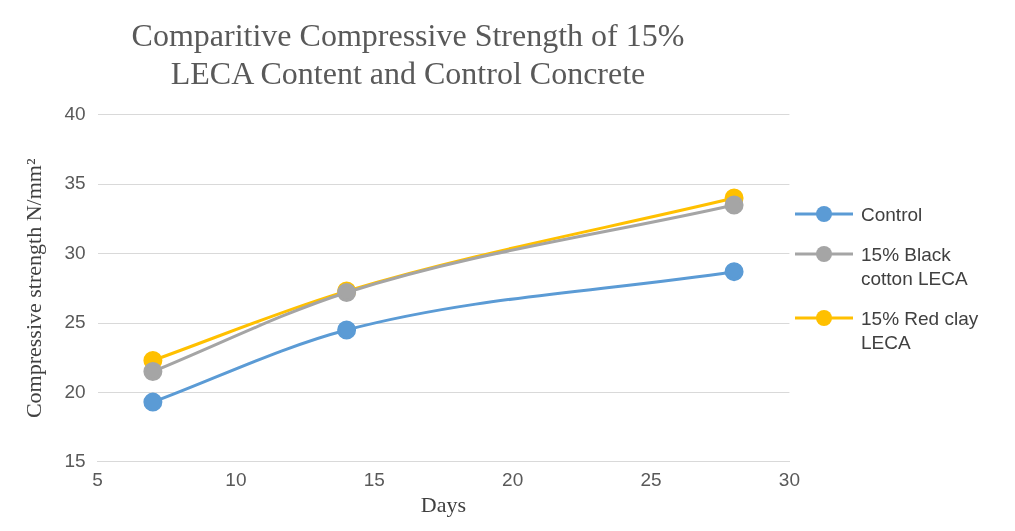  What do you see at coordinates (97, 480) in the screenshot?
I see `x-tick-label: 5` at bounding box center [97, 480].